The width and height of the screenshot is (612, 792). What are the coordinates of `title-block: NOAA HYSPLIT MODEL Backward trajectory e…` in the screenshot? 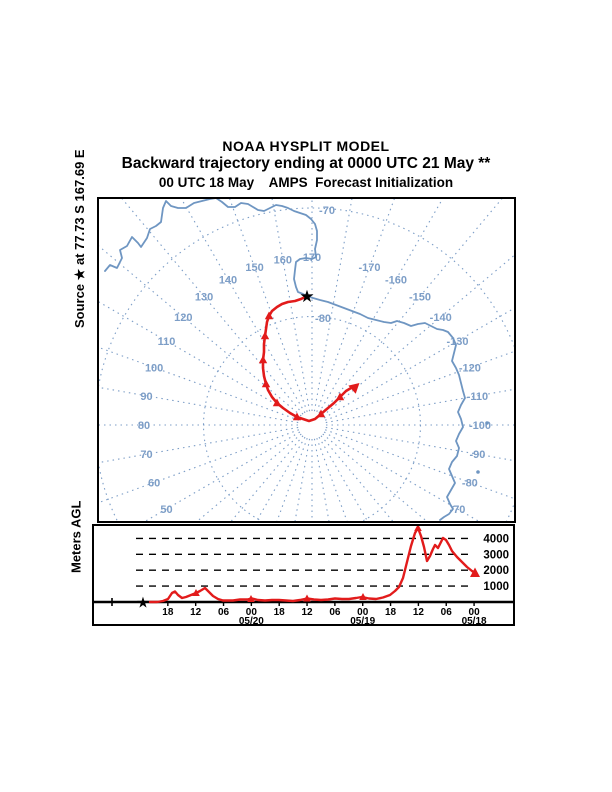 It's located at (306, 164).